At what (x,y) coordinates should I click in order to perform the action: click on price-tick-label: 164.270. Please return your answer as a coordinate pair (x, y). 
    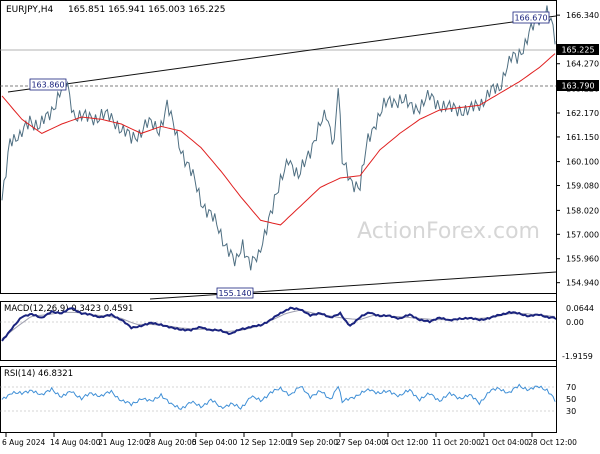
    Looking at the image, I should click on (582, 64).